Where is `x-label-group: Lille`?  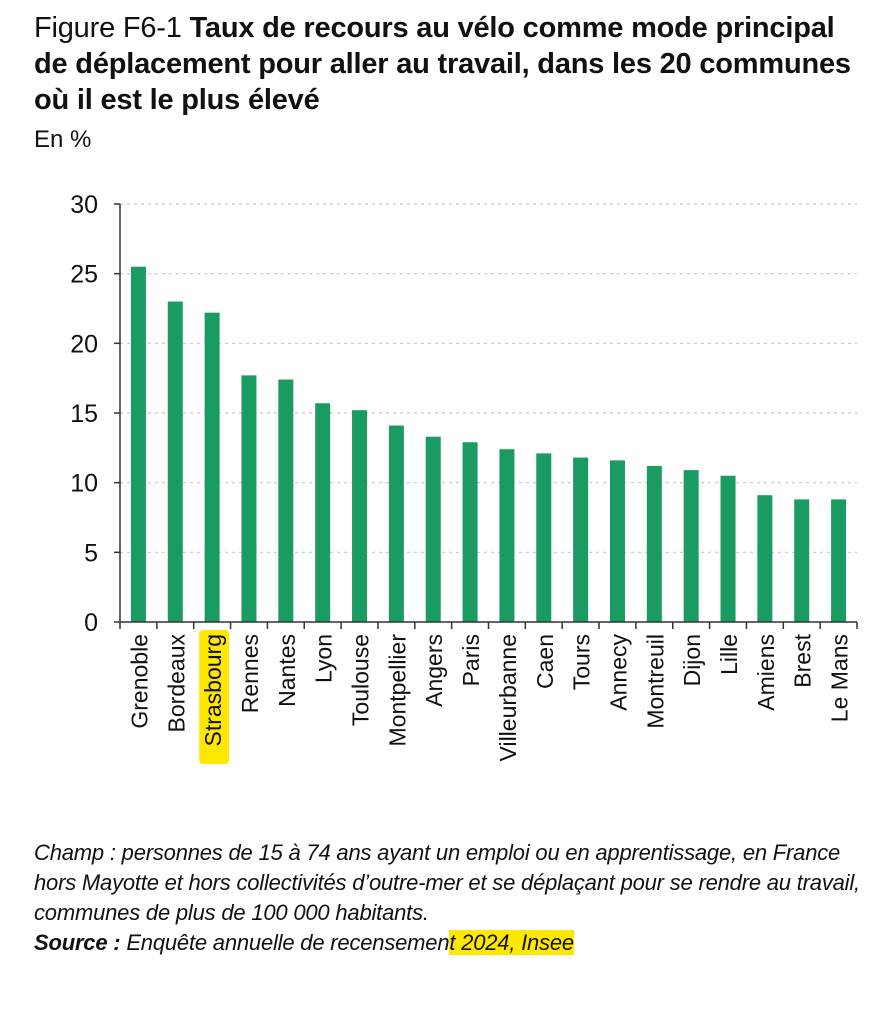
x-label-group: Lille is located at coordinates (729, 654).